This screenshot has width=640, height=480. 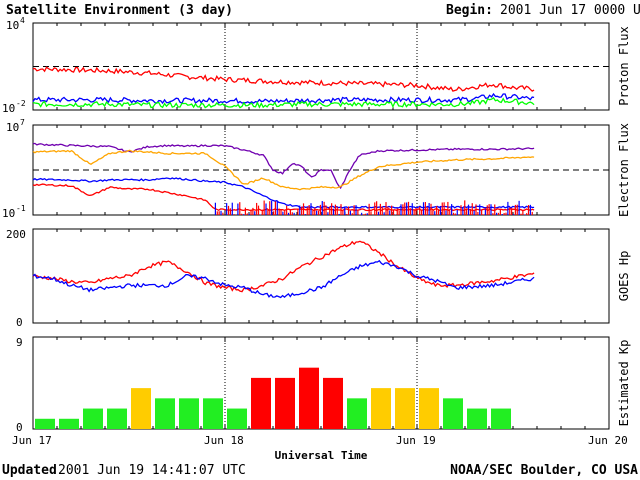 I want to click on hp-ytick-bottom: 0, so click(x=19, y=322).